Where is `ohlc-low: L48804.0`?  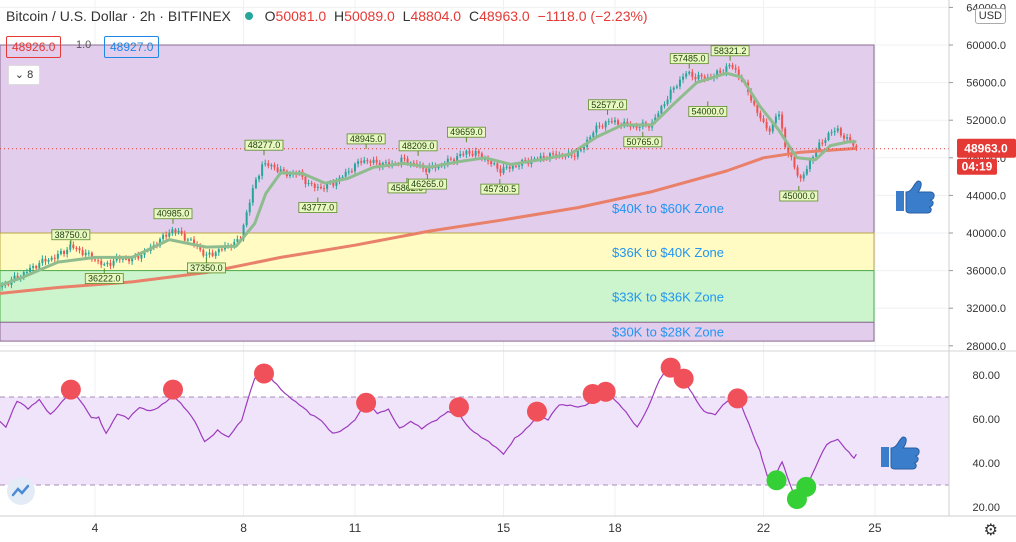 ohlc-low: L48804.0 is located at coordinates (432, 16).